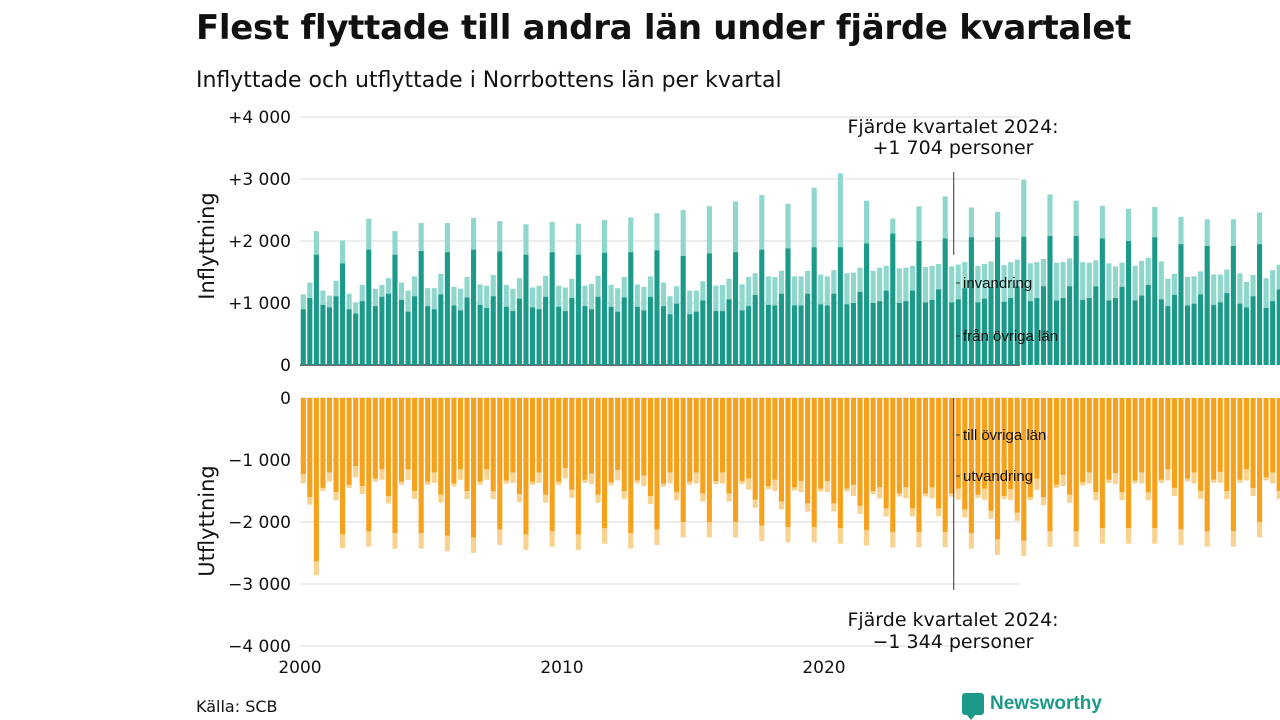 Image resolution: width=1280 pixels, height=720 pixels. What do you see at coordinates (259, 461) in the screenshot?
I see `bottom-ytick-label: −1 000` at bounding box center [259, 461].